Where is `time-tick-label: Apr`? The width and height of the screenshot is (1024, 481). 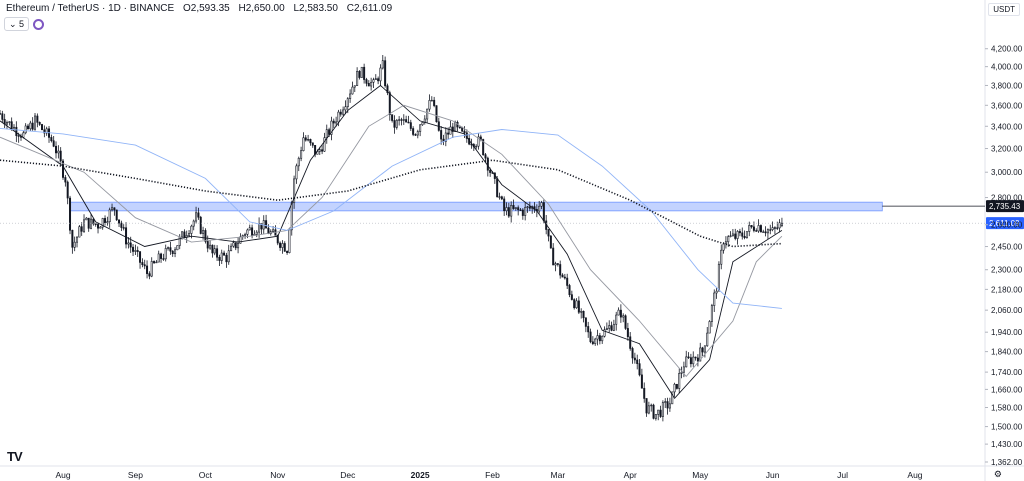
time-tick-label: Apr is located at coordinates (630, 475).